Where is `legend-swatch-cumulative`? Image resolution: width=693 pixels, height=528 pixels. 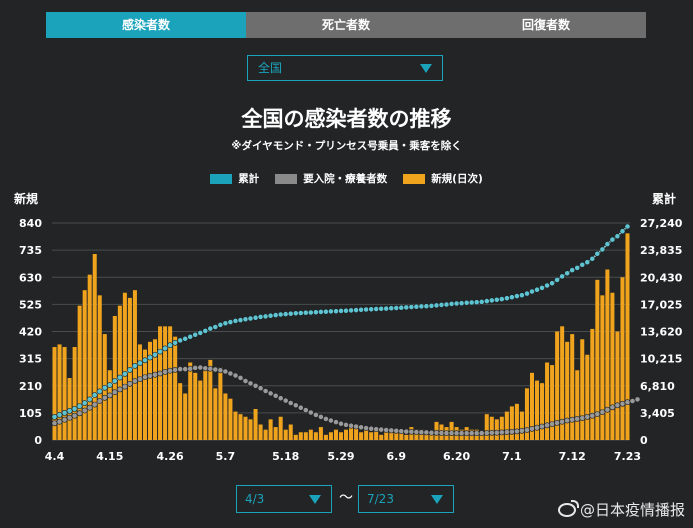 legend-swatch-cumulative is located at coordinates (221, 178).